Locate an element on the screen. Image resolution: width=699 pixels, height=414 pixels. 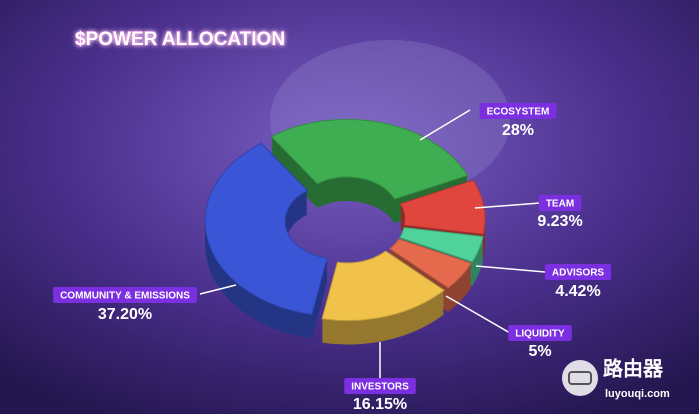
watermark-icon-router is located at coordinates (580, 378).